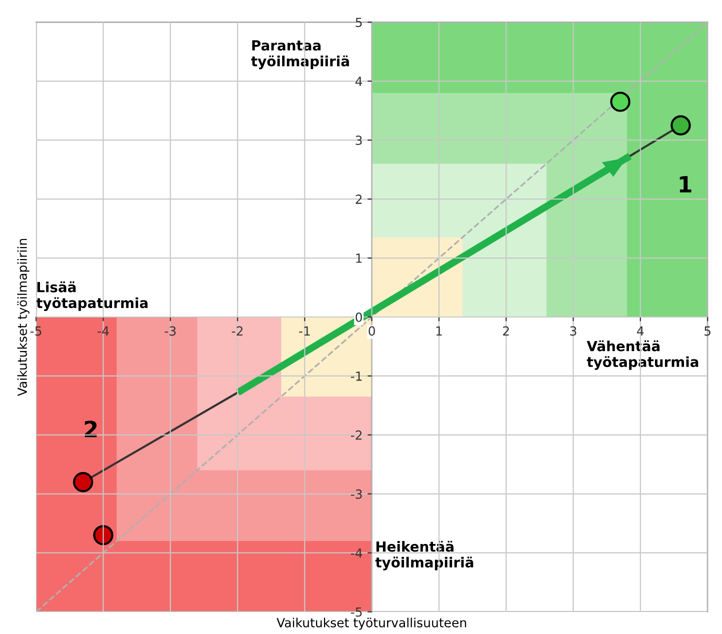 This screenshot has width=722, height=634. I want to click on x-tick-label: -2, so click(237, 331).